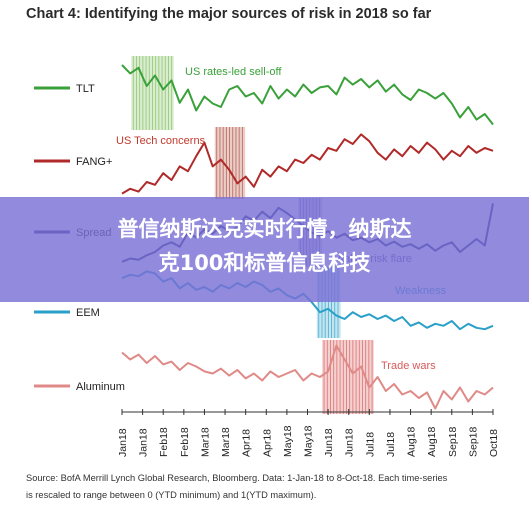 This screenshot has width=529, height=512. Describe the element at coordinates (88, 313) in the screenshot. I see `legend-label-eem: EEM` at that location.